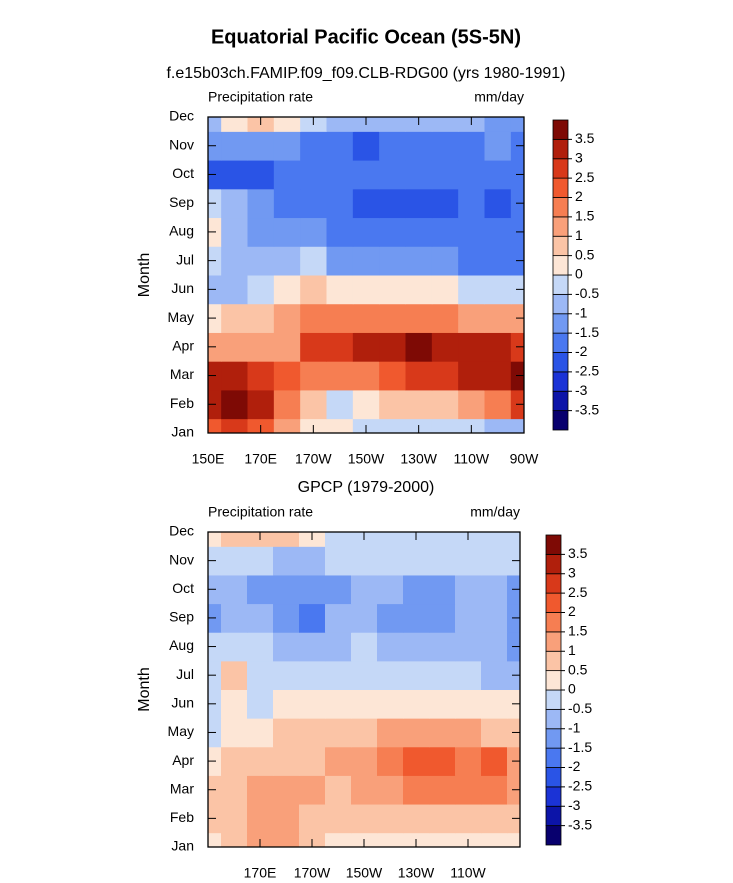 Image resolution: width=733 pixels, height=883 pixels. Describe the element at coordinates (181, 317) in the screenshot. I see `y-tick-label: May` at that location.